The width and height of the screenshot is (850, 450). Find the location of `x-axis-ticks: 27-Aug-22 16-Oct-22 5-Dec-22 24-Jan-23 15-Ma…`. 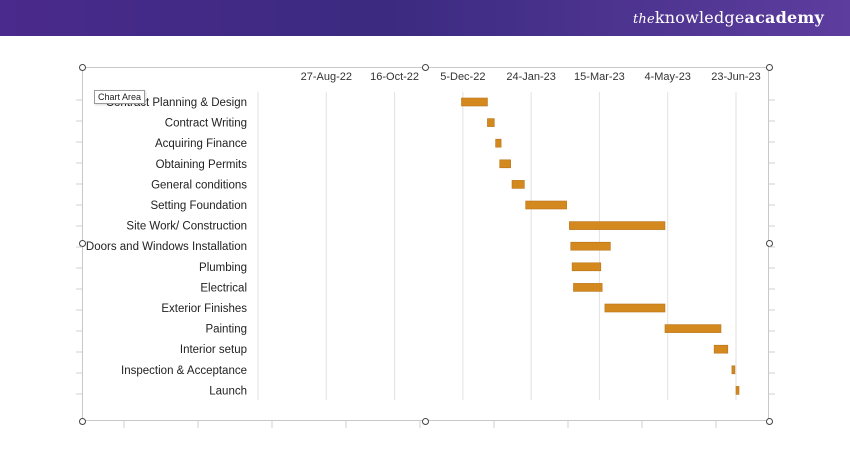

x-axis-ticks: 27-Aug-22 16-Oct-22 5-Dec-22 24-Jan-23 15-Ma… is located at coordinates (531, 77).